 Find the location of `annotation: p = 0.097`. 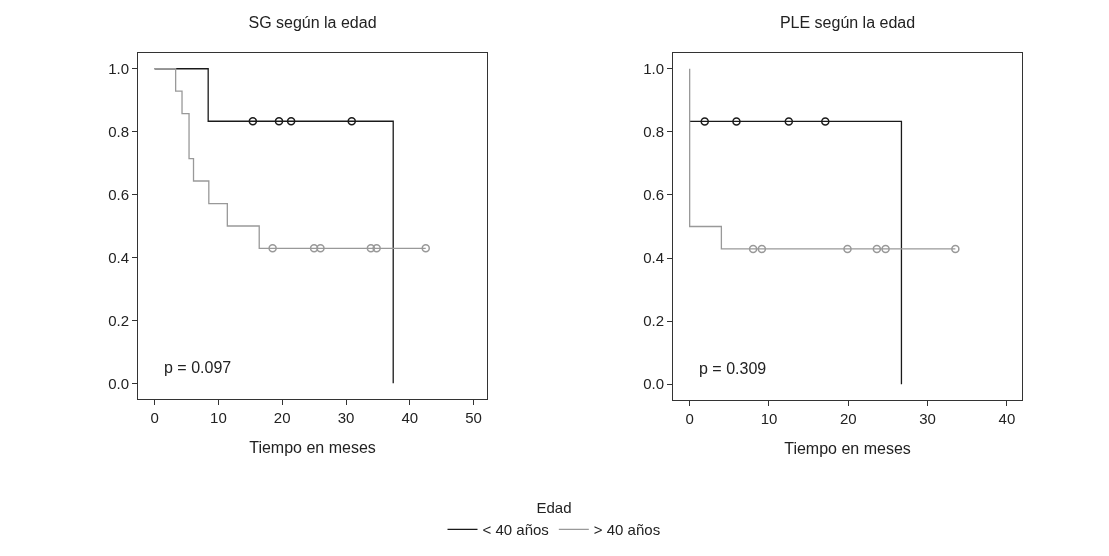

annotation: p = 0.097 is located at coordinates (198, 367).